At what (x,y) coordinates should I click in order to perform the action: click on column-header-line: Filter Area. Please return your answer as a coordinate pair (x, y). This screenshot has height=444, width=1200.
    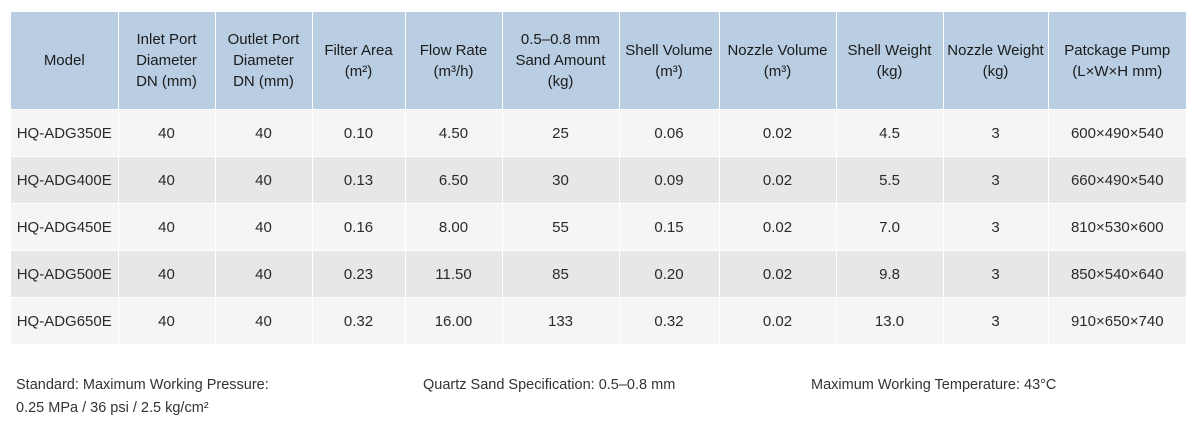
    Looking at the image, I should click on (358, 50).